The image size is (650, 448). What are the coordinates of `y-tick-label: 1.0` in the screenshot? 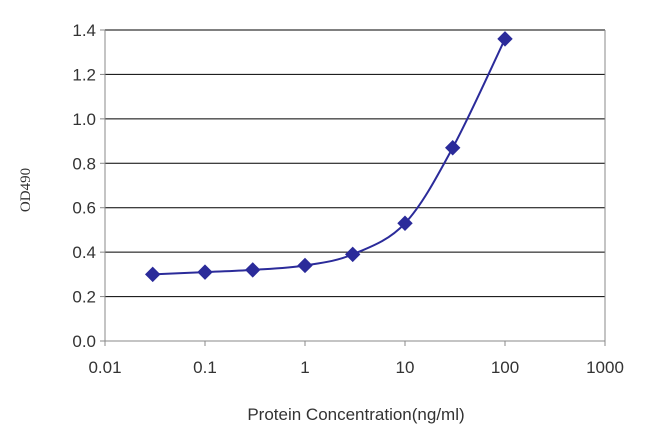 It's located at (84, 119).